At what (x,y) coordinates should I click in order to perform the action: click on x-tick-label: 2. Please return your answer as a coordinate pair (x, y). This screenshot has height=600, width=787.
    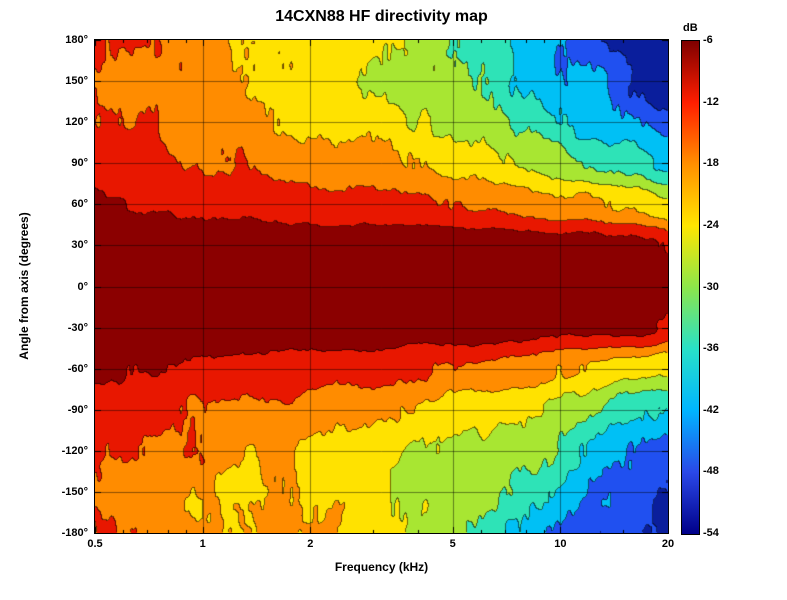
    Looking at the image, I should click on (310, 544).